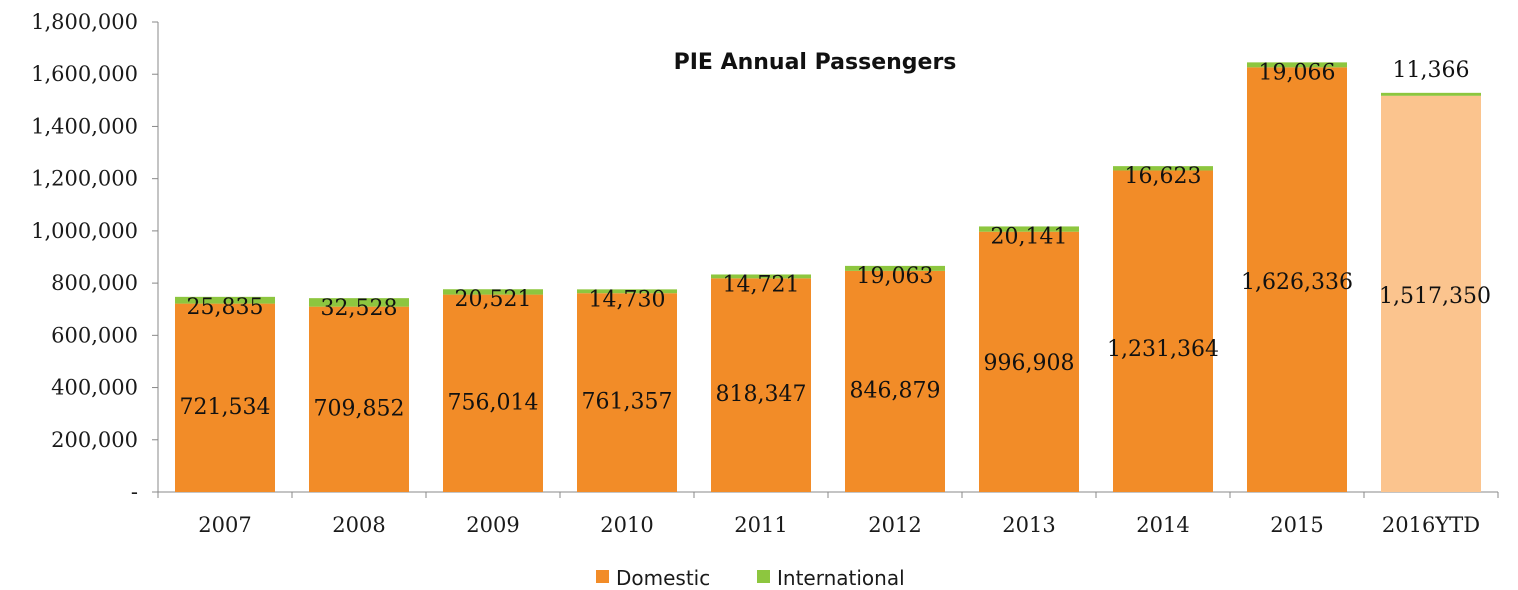  I want to click on data-label-domestic: 996,908, so click(1029, 363).